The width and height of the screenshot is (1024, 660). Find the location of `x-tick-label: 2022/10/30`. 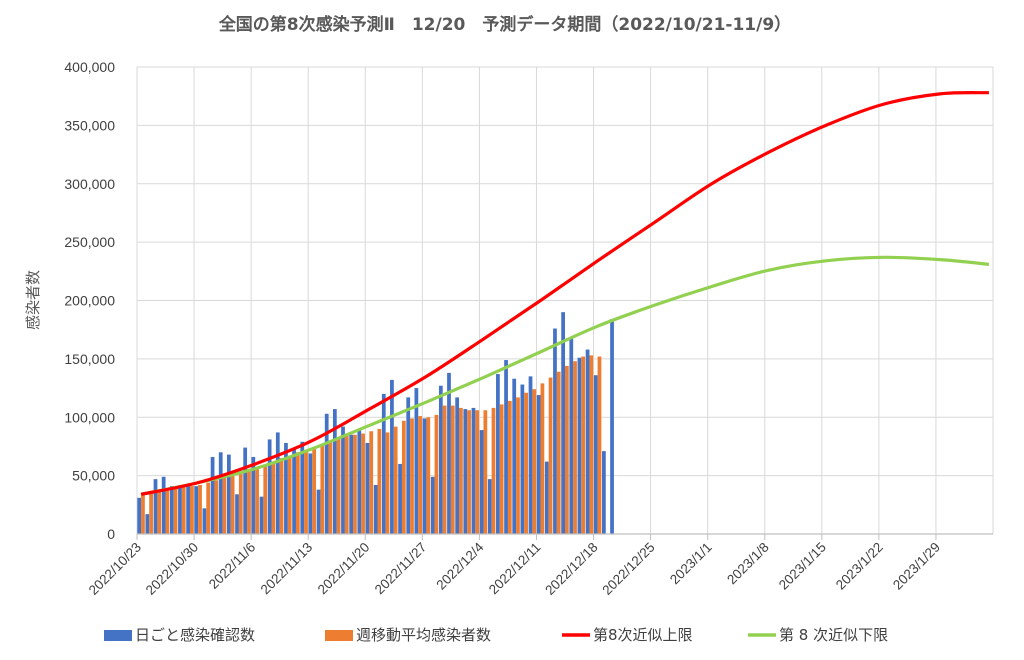

x-tick-label: 2022/10/30 is located at coordinates (172, 569).